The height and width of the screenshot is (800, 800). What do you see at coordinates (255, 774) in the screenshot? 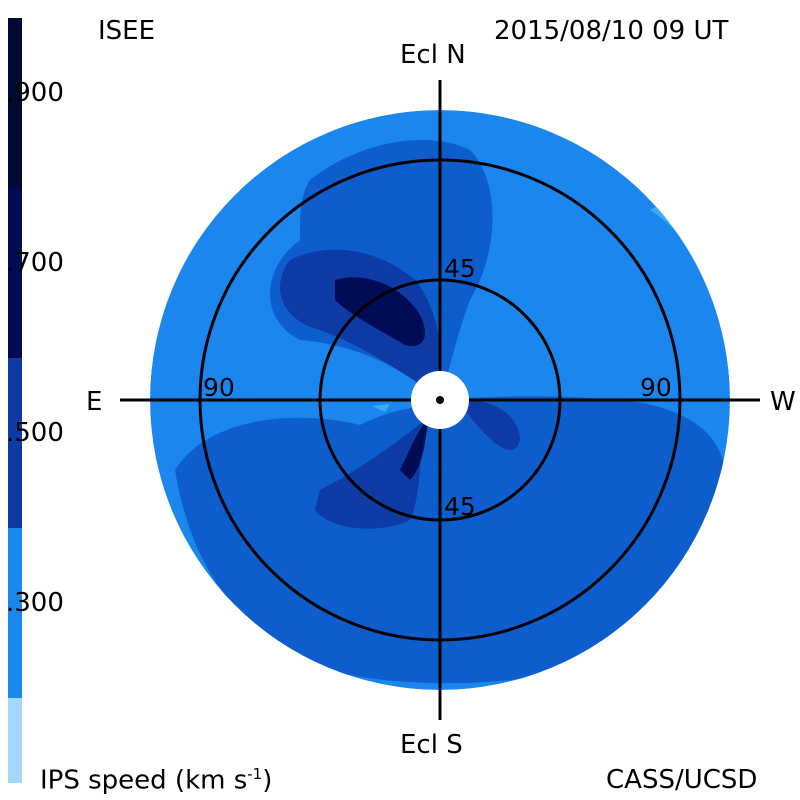
I see `colorbar-title-exponent: -1` at bounding box center [255, 774].